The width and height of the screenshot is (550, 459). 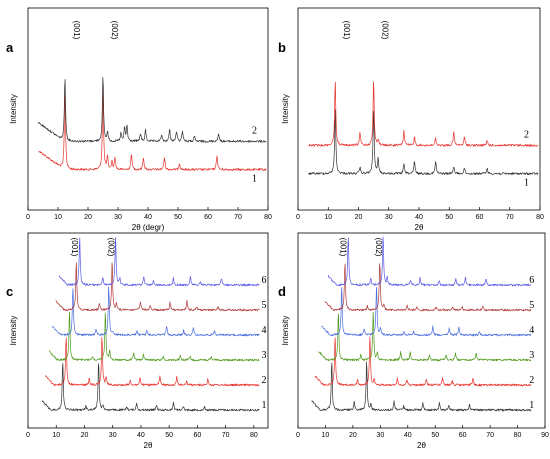 What do you see at coordinates (545, 435) in the screenshot?
I see `x-tick-label: 90` at bounding box center [545, 435].